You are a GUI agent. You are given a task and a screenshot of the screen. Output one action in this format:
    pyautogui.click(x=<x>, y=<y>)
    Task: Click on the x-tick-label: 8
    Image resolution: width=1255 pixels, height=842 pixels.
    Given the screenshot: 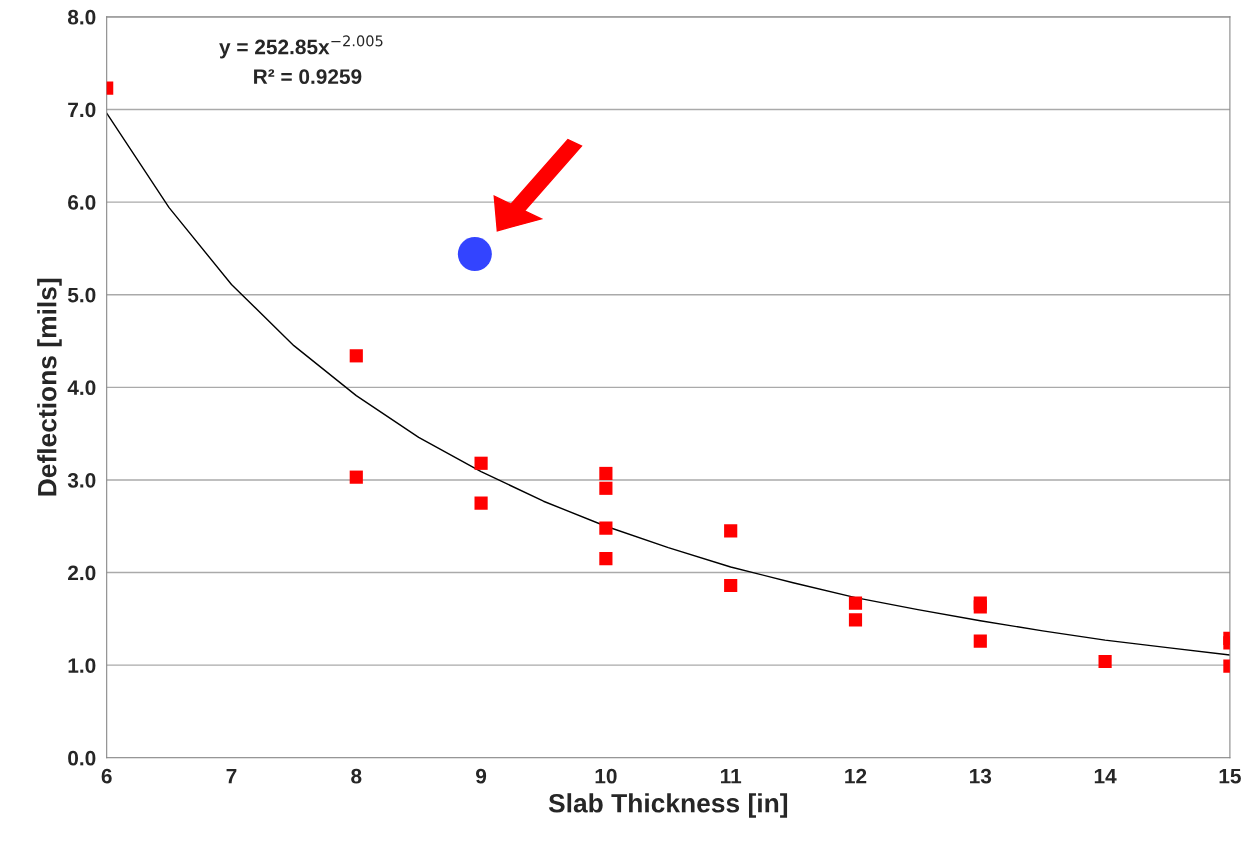 What is the action you would take?
    pyautogui.click(x=356, y=776)
    